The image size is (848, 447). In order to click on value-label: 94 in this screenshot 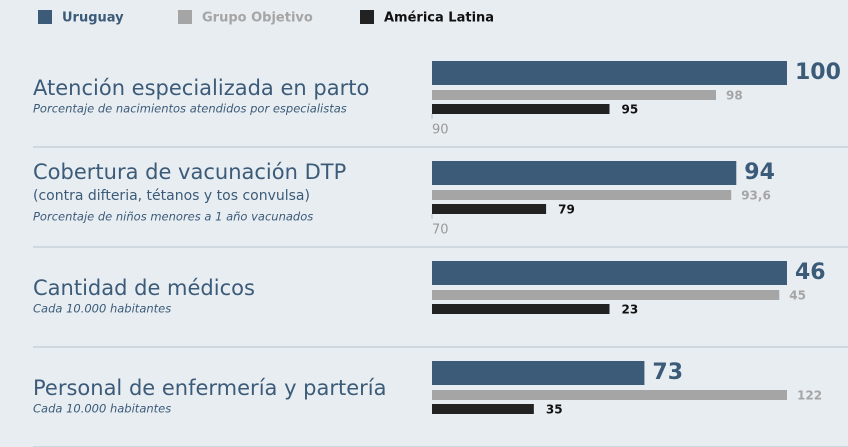, I will do `click(759, 172)`.